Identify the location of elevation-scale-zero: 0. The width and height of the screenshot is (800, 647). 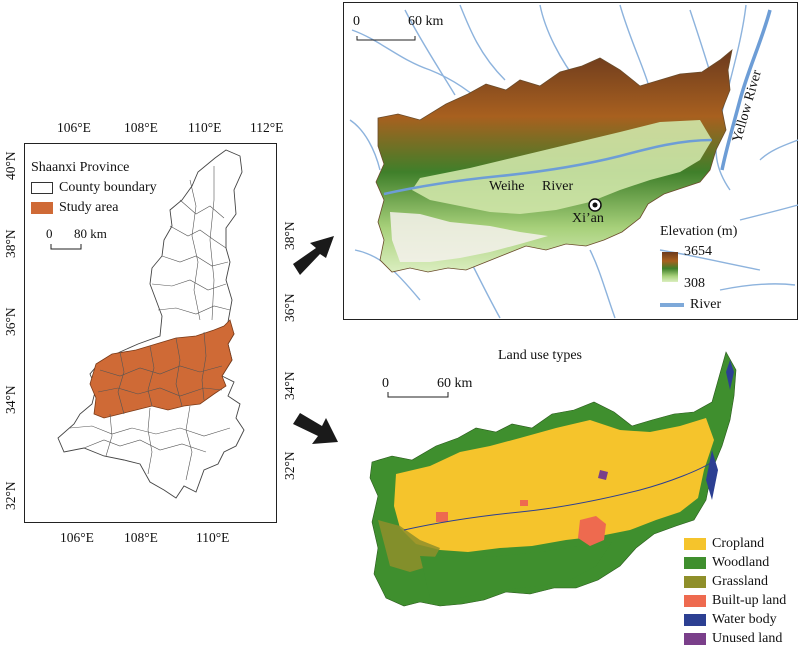
(356, 21).